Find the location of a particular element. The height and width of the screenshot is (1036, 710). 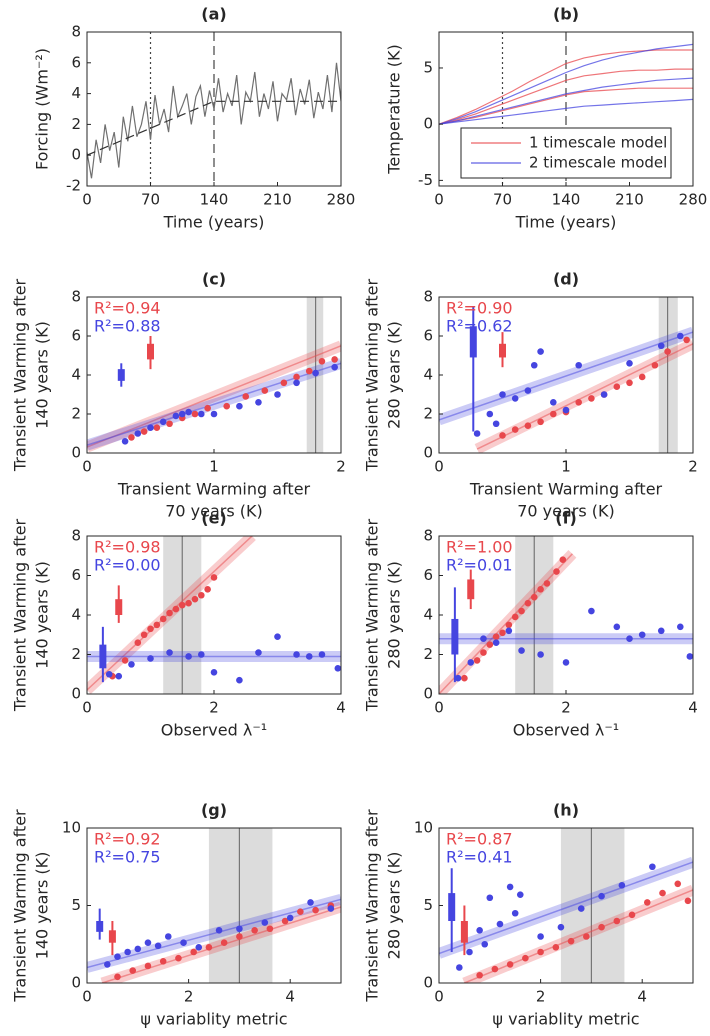

x-axis-label: 70 years (K) is located at coordinates (214, 511).